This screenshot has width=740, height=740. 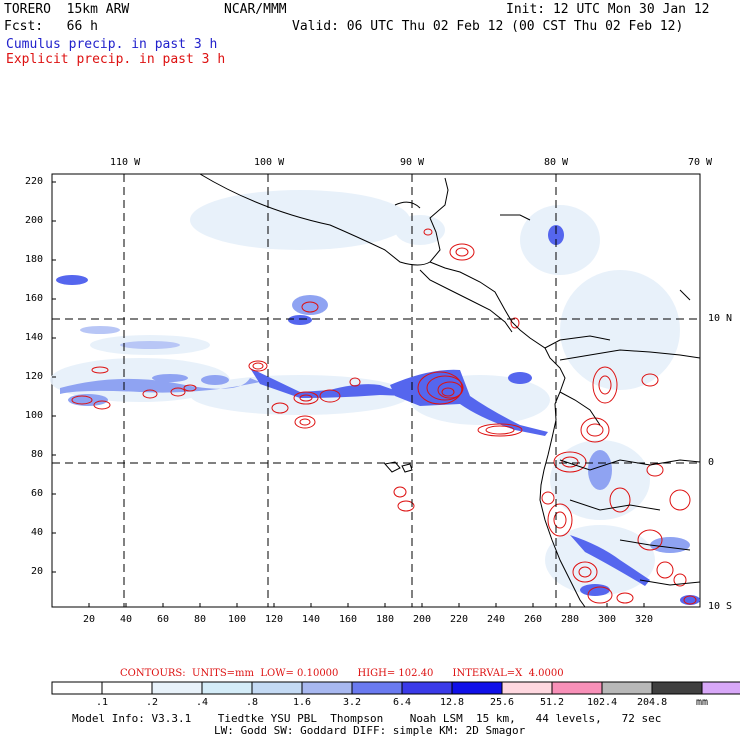 What do you see at coordinates (116, 59) in the screenshot?
I see `explicit-legend: Explicit precip. in past 3 h` at bounding box center [116, 59].